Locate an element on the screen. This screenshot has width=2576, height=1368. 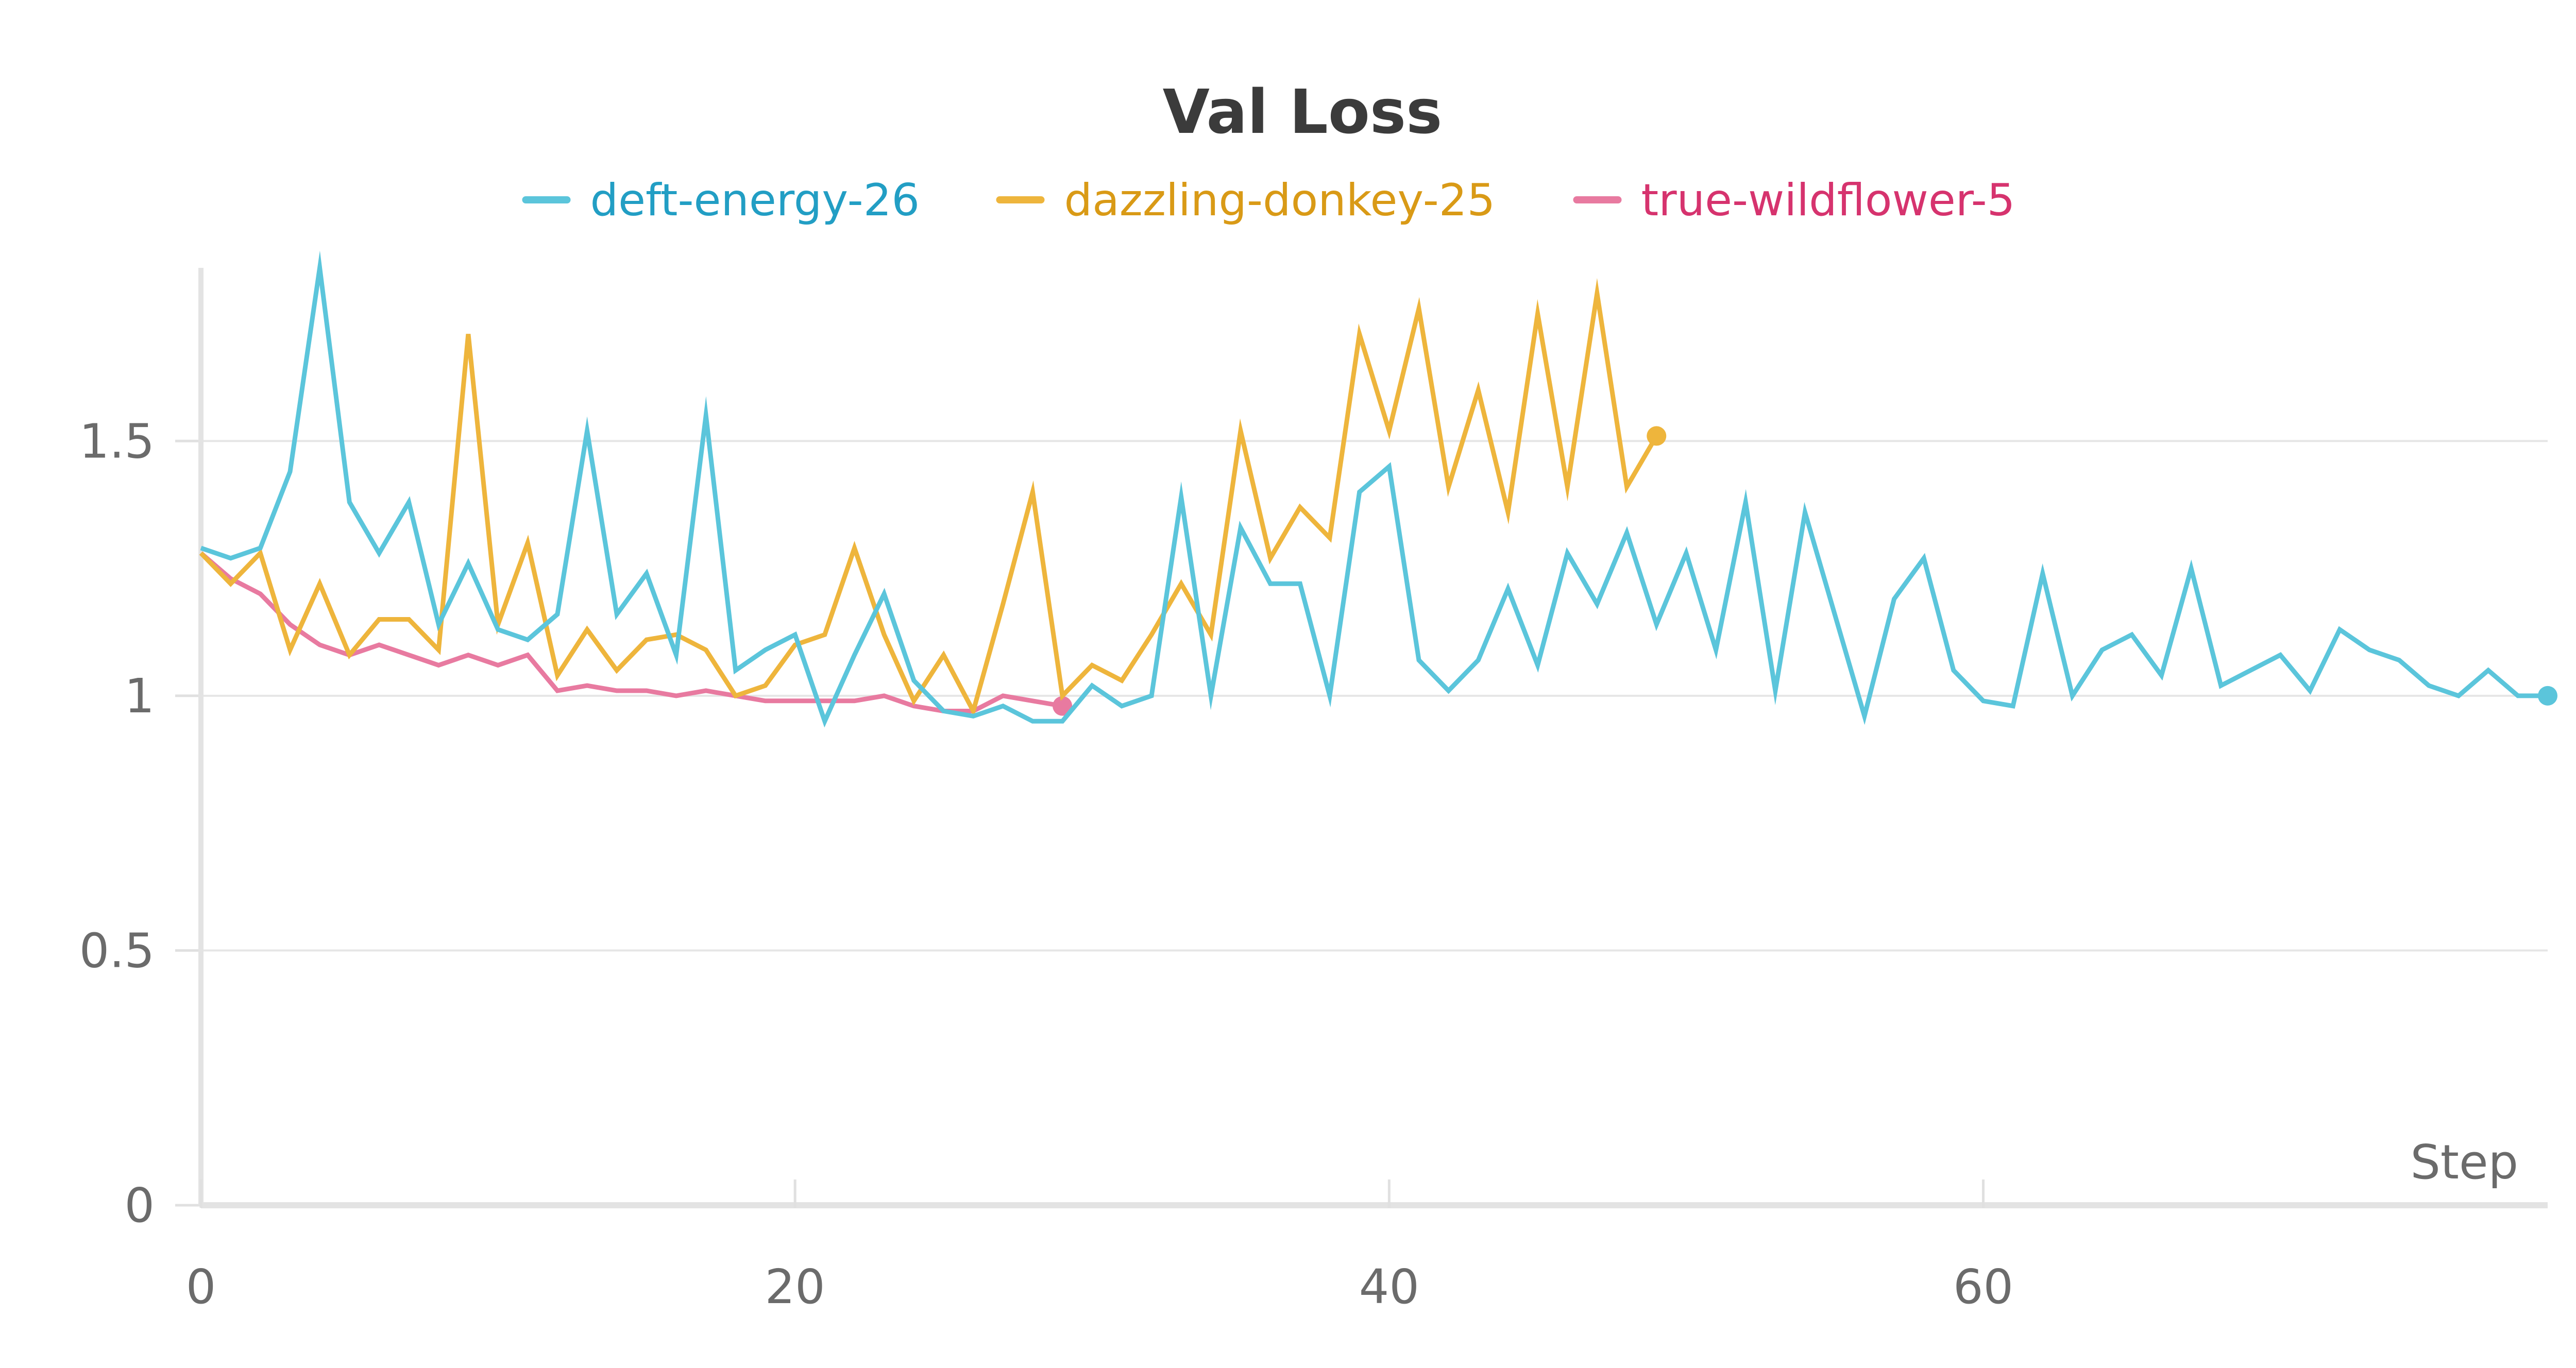
y-tick-label: 1 is located at coordinates (139, 696).